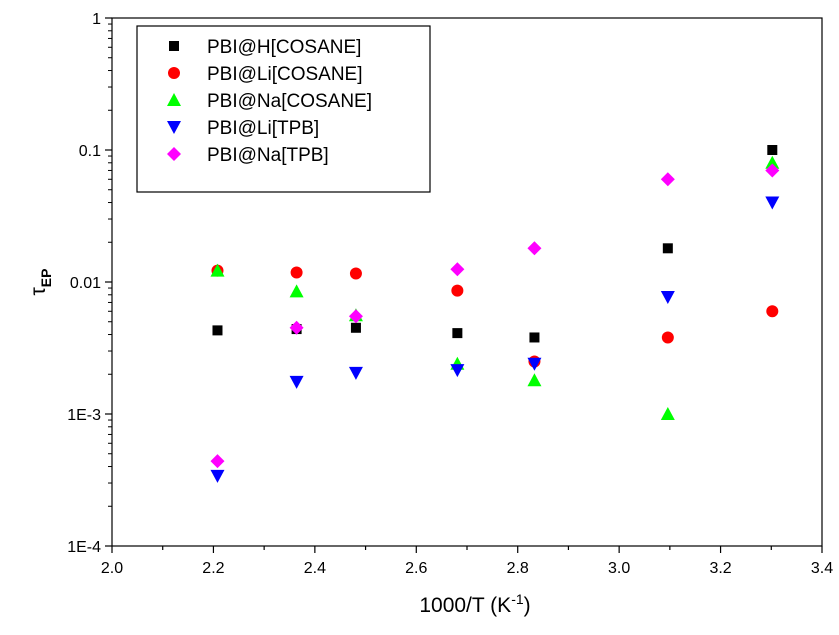 The image size is (839, 635). Describe the element at coordinates (85, 283) in the screenshot. I see `y-tick-label: 0.01` at that location.